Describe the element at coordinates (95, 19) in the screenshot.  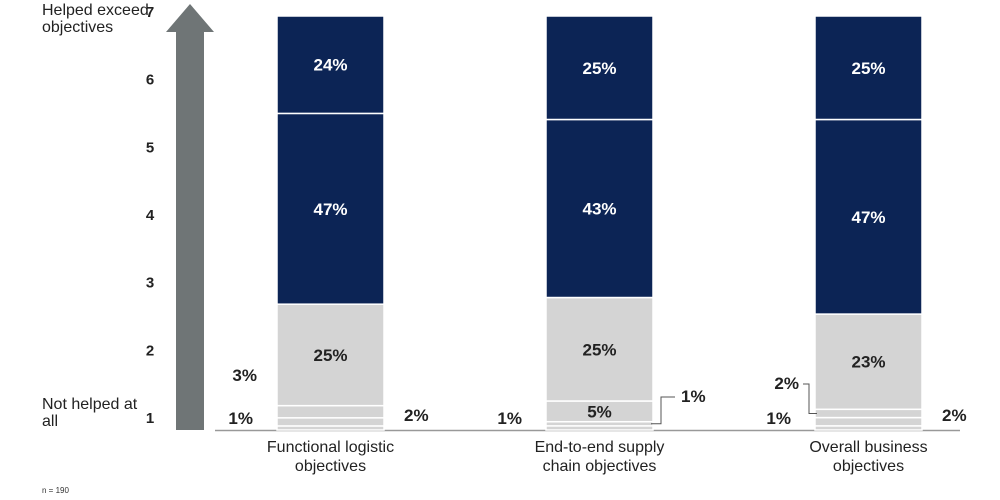
I see `scale-top-label: Helped exceed objectives` at that location.